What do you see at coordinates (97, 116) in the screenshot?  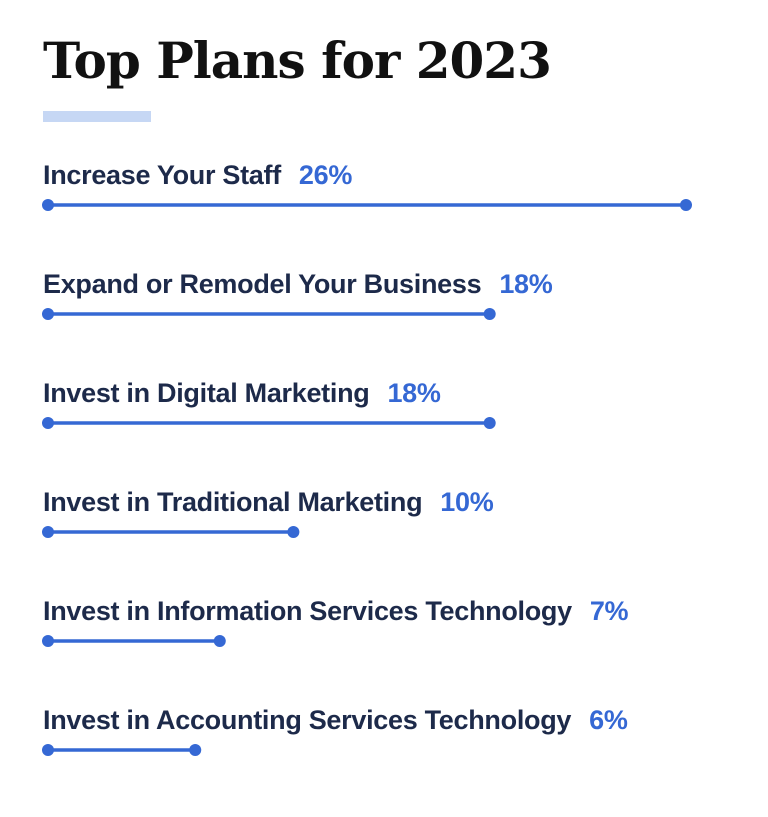 I see `title-accent-rule` at bounding box center [97, 116].